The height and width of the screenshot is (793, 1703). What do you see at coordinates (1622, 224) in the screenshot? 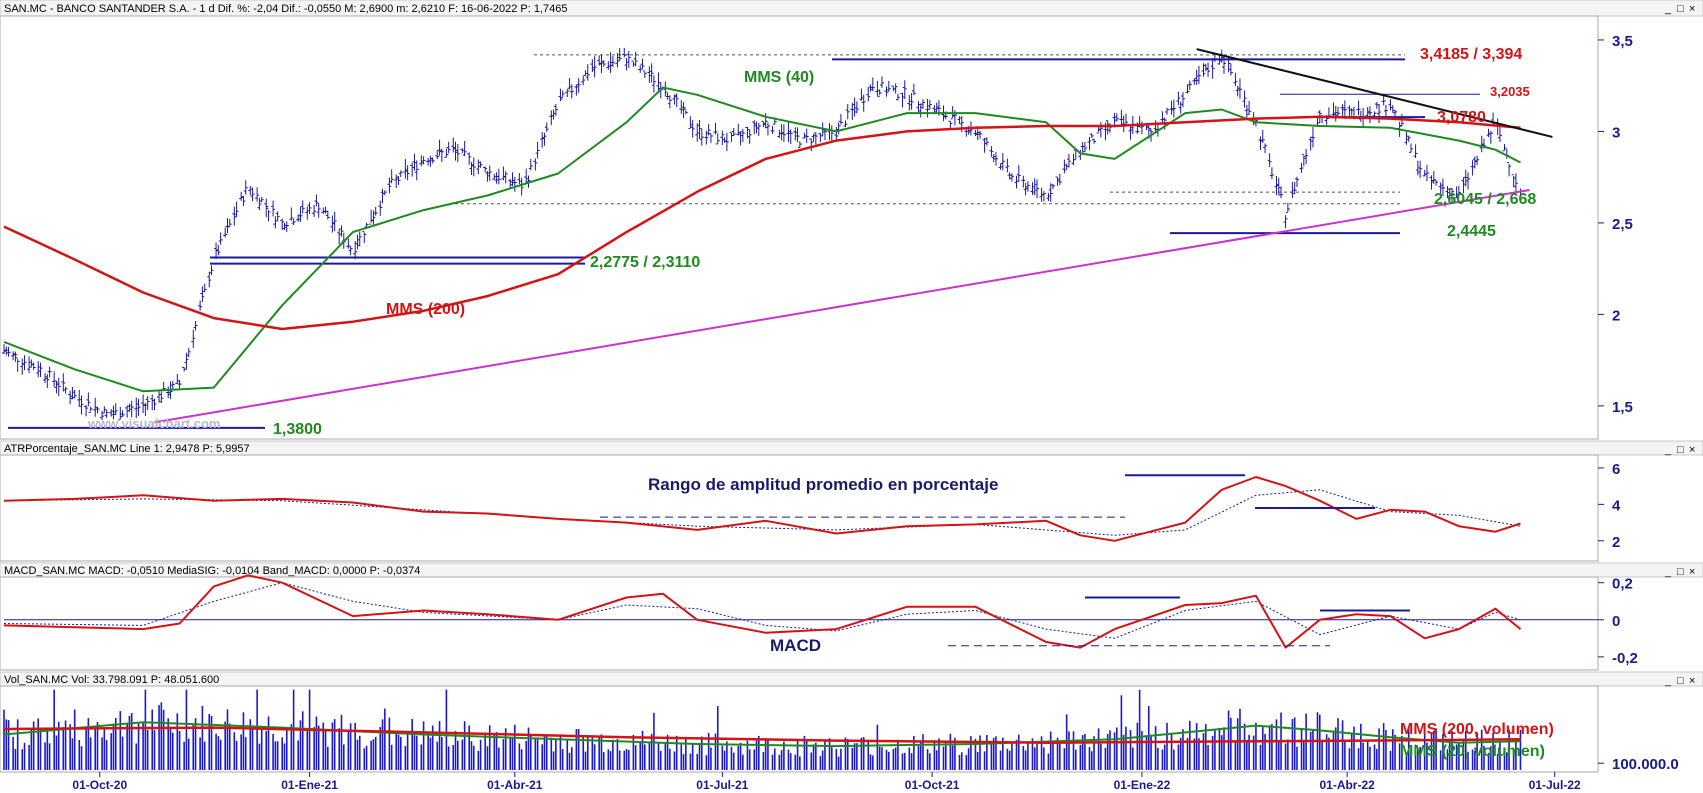
I see `price-y-tick-label-2: 2,5` at bounding box center [1622, 224].